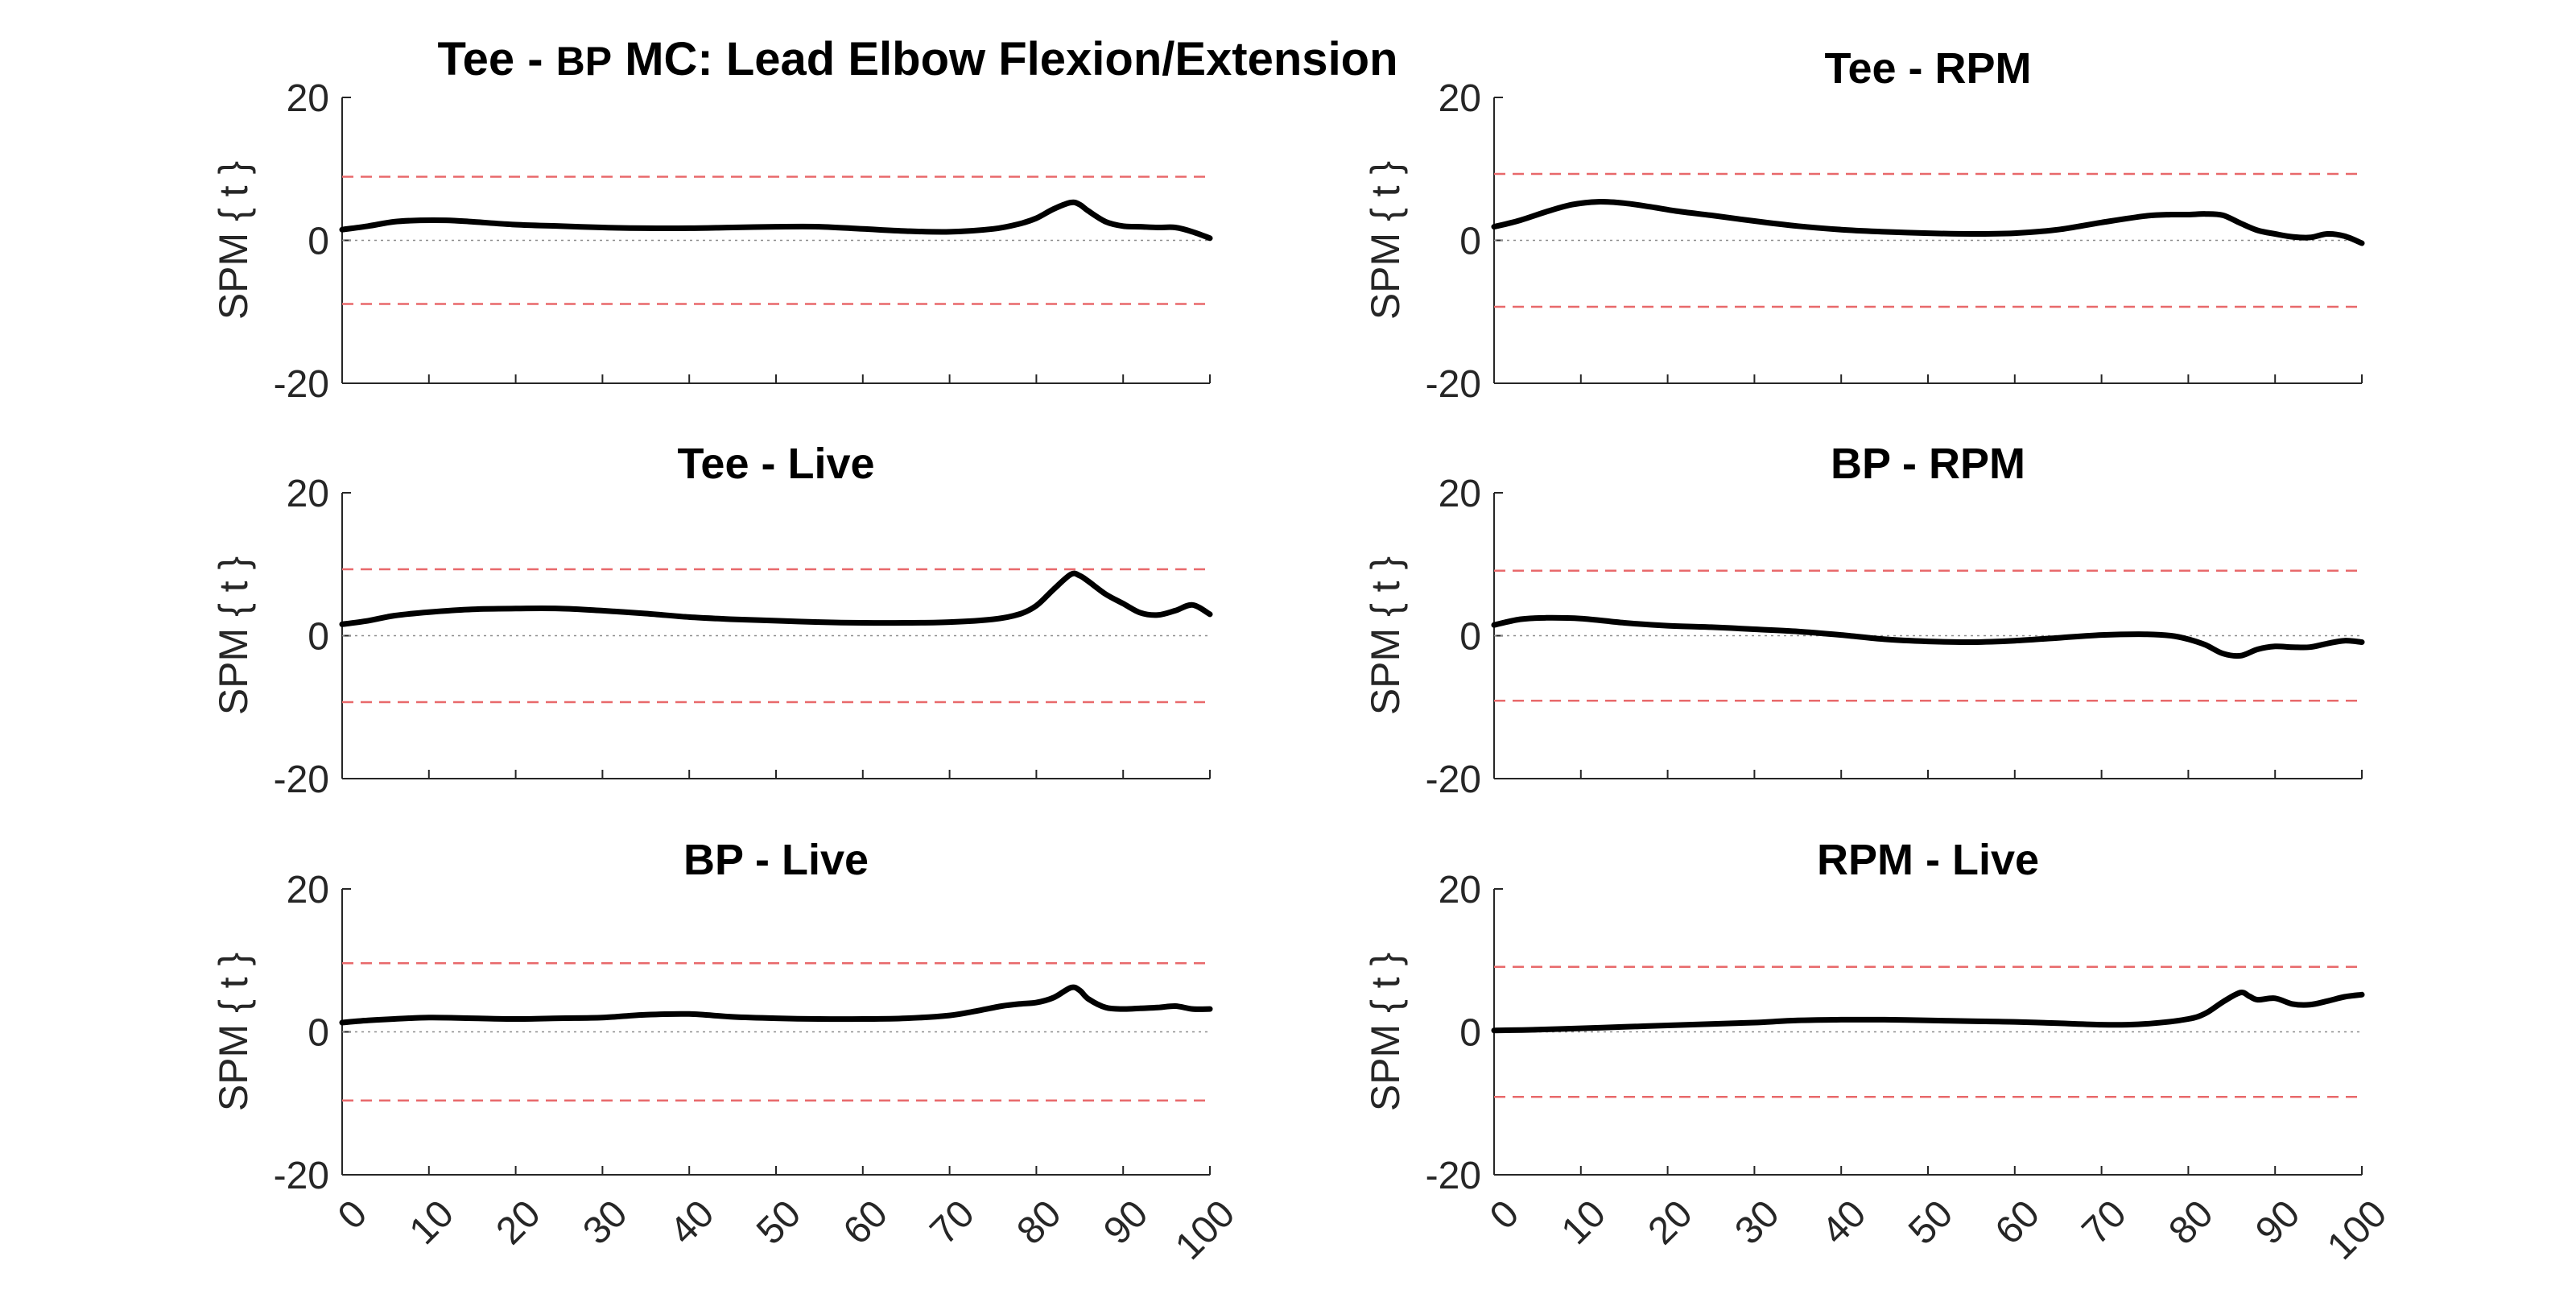 This screenshot has height=1302, width=2576. What do you see at coordinates (584, 61) in the screenshot?
I see `figure-title-part2: BP` at bounding box center [584, 61].